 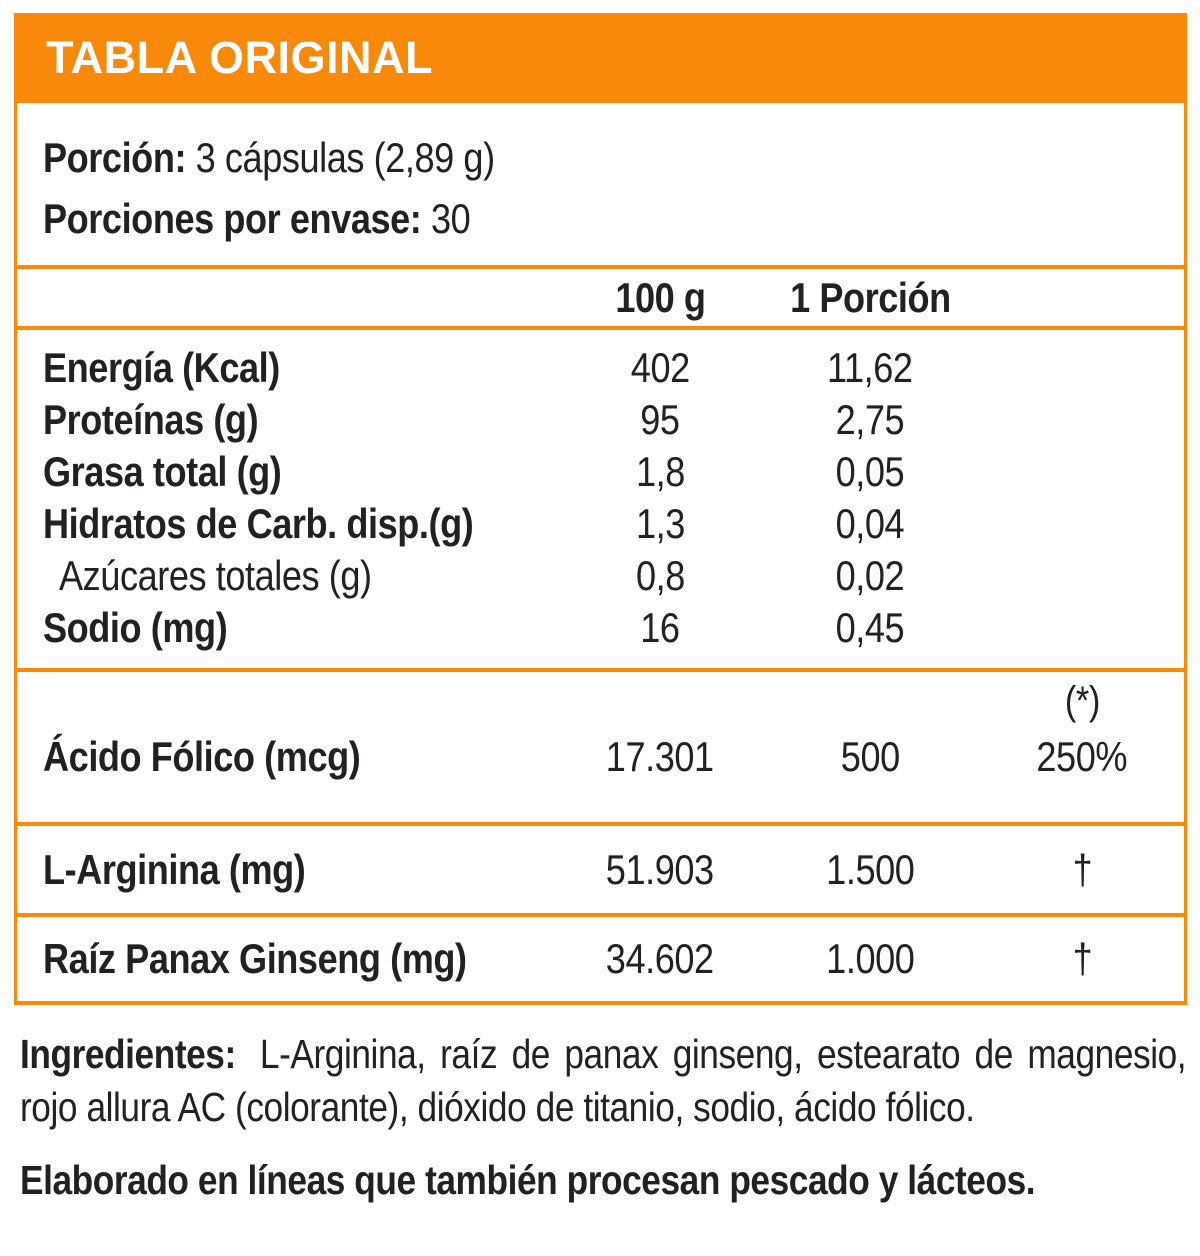 I want to click on portion-label: Porción:, so click(x=115, y=157).